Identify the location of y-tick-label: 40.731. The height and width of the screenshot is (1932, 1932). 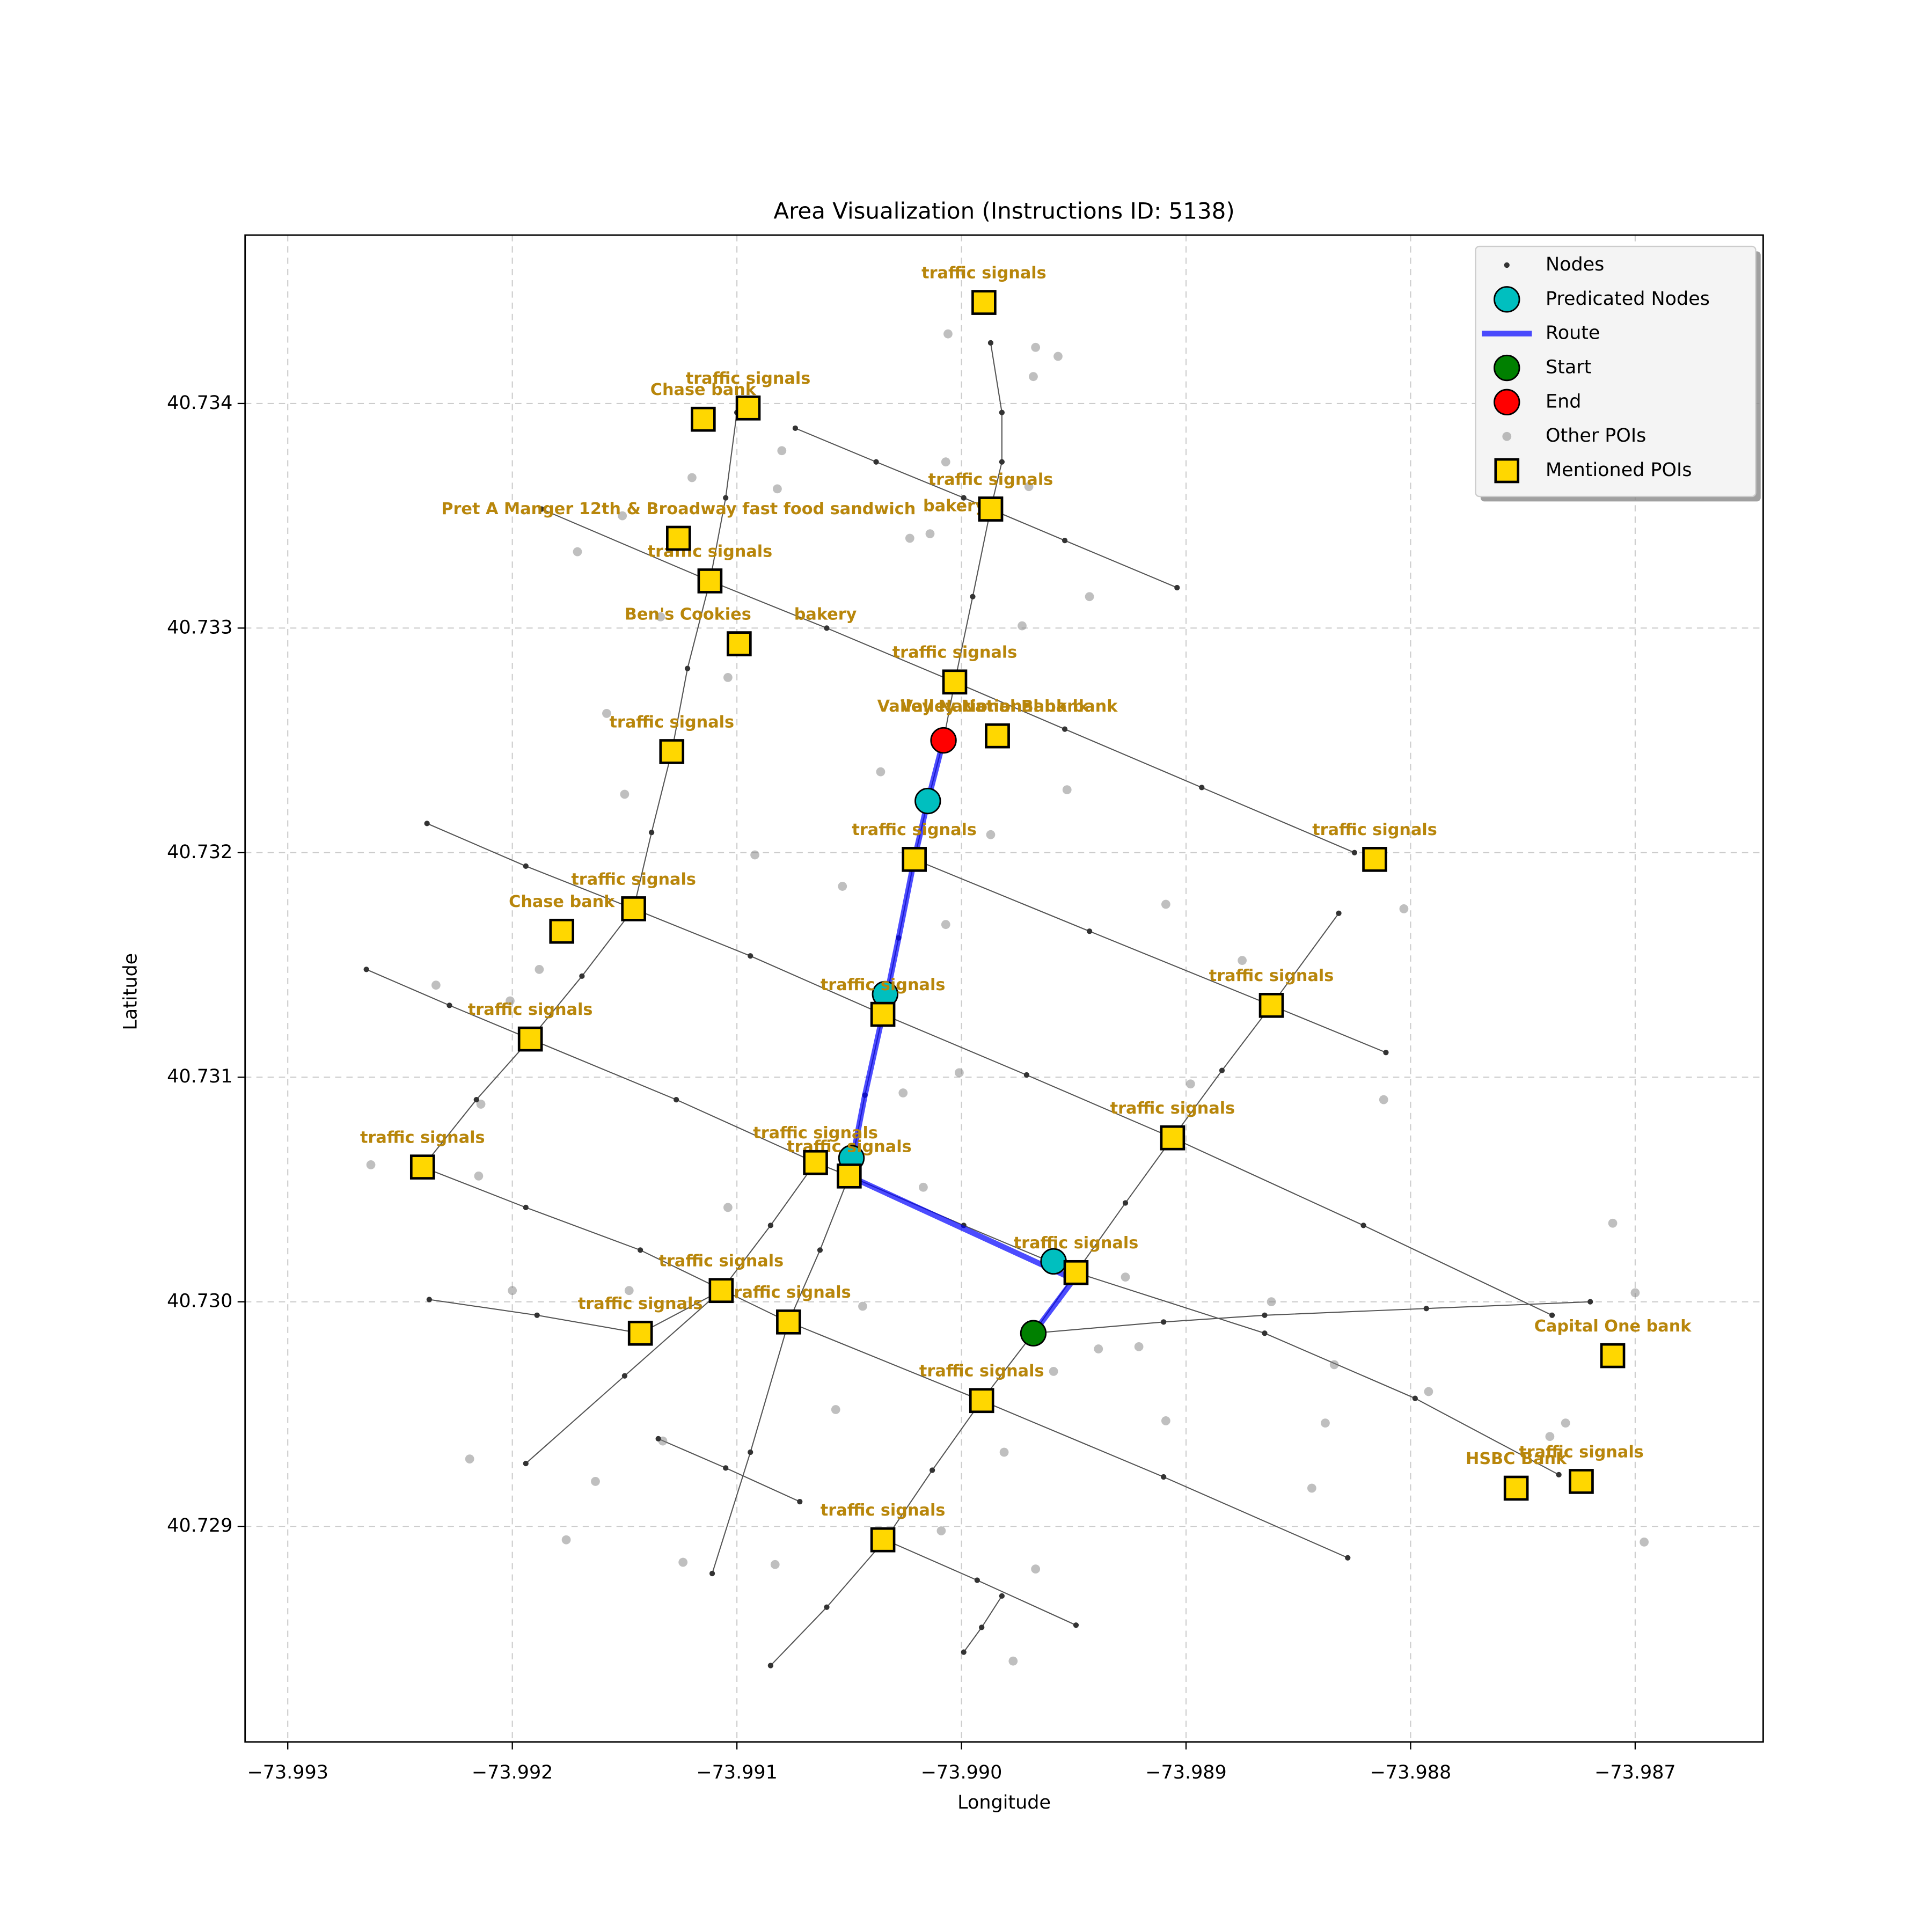
(199, 1076).